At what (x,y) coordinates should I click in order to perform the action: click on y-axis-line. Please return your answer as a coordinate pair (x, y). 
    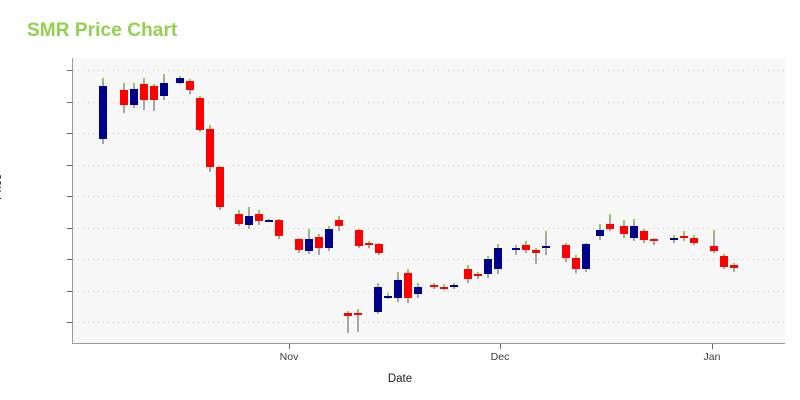
    Looking at the image, I should click on (72, 201).